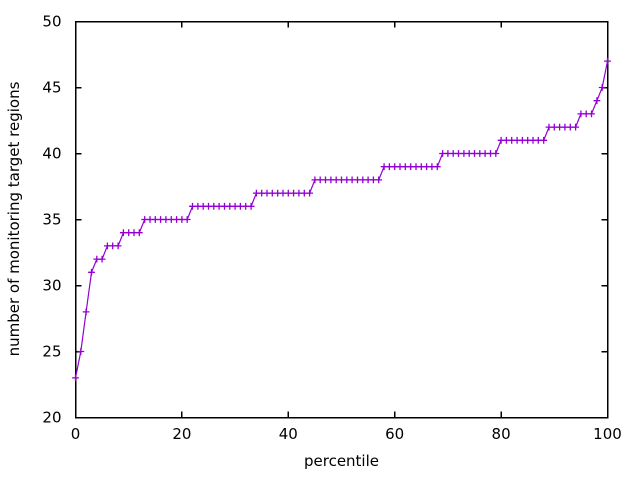  I want to click on x-tick-label: 20, so click(181, 434).